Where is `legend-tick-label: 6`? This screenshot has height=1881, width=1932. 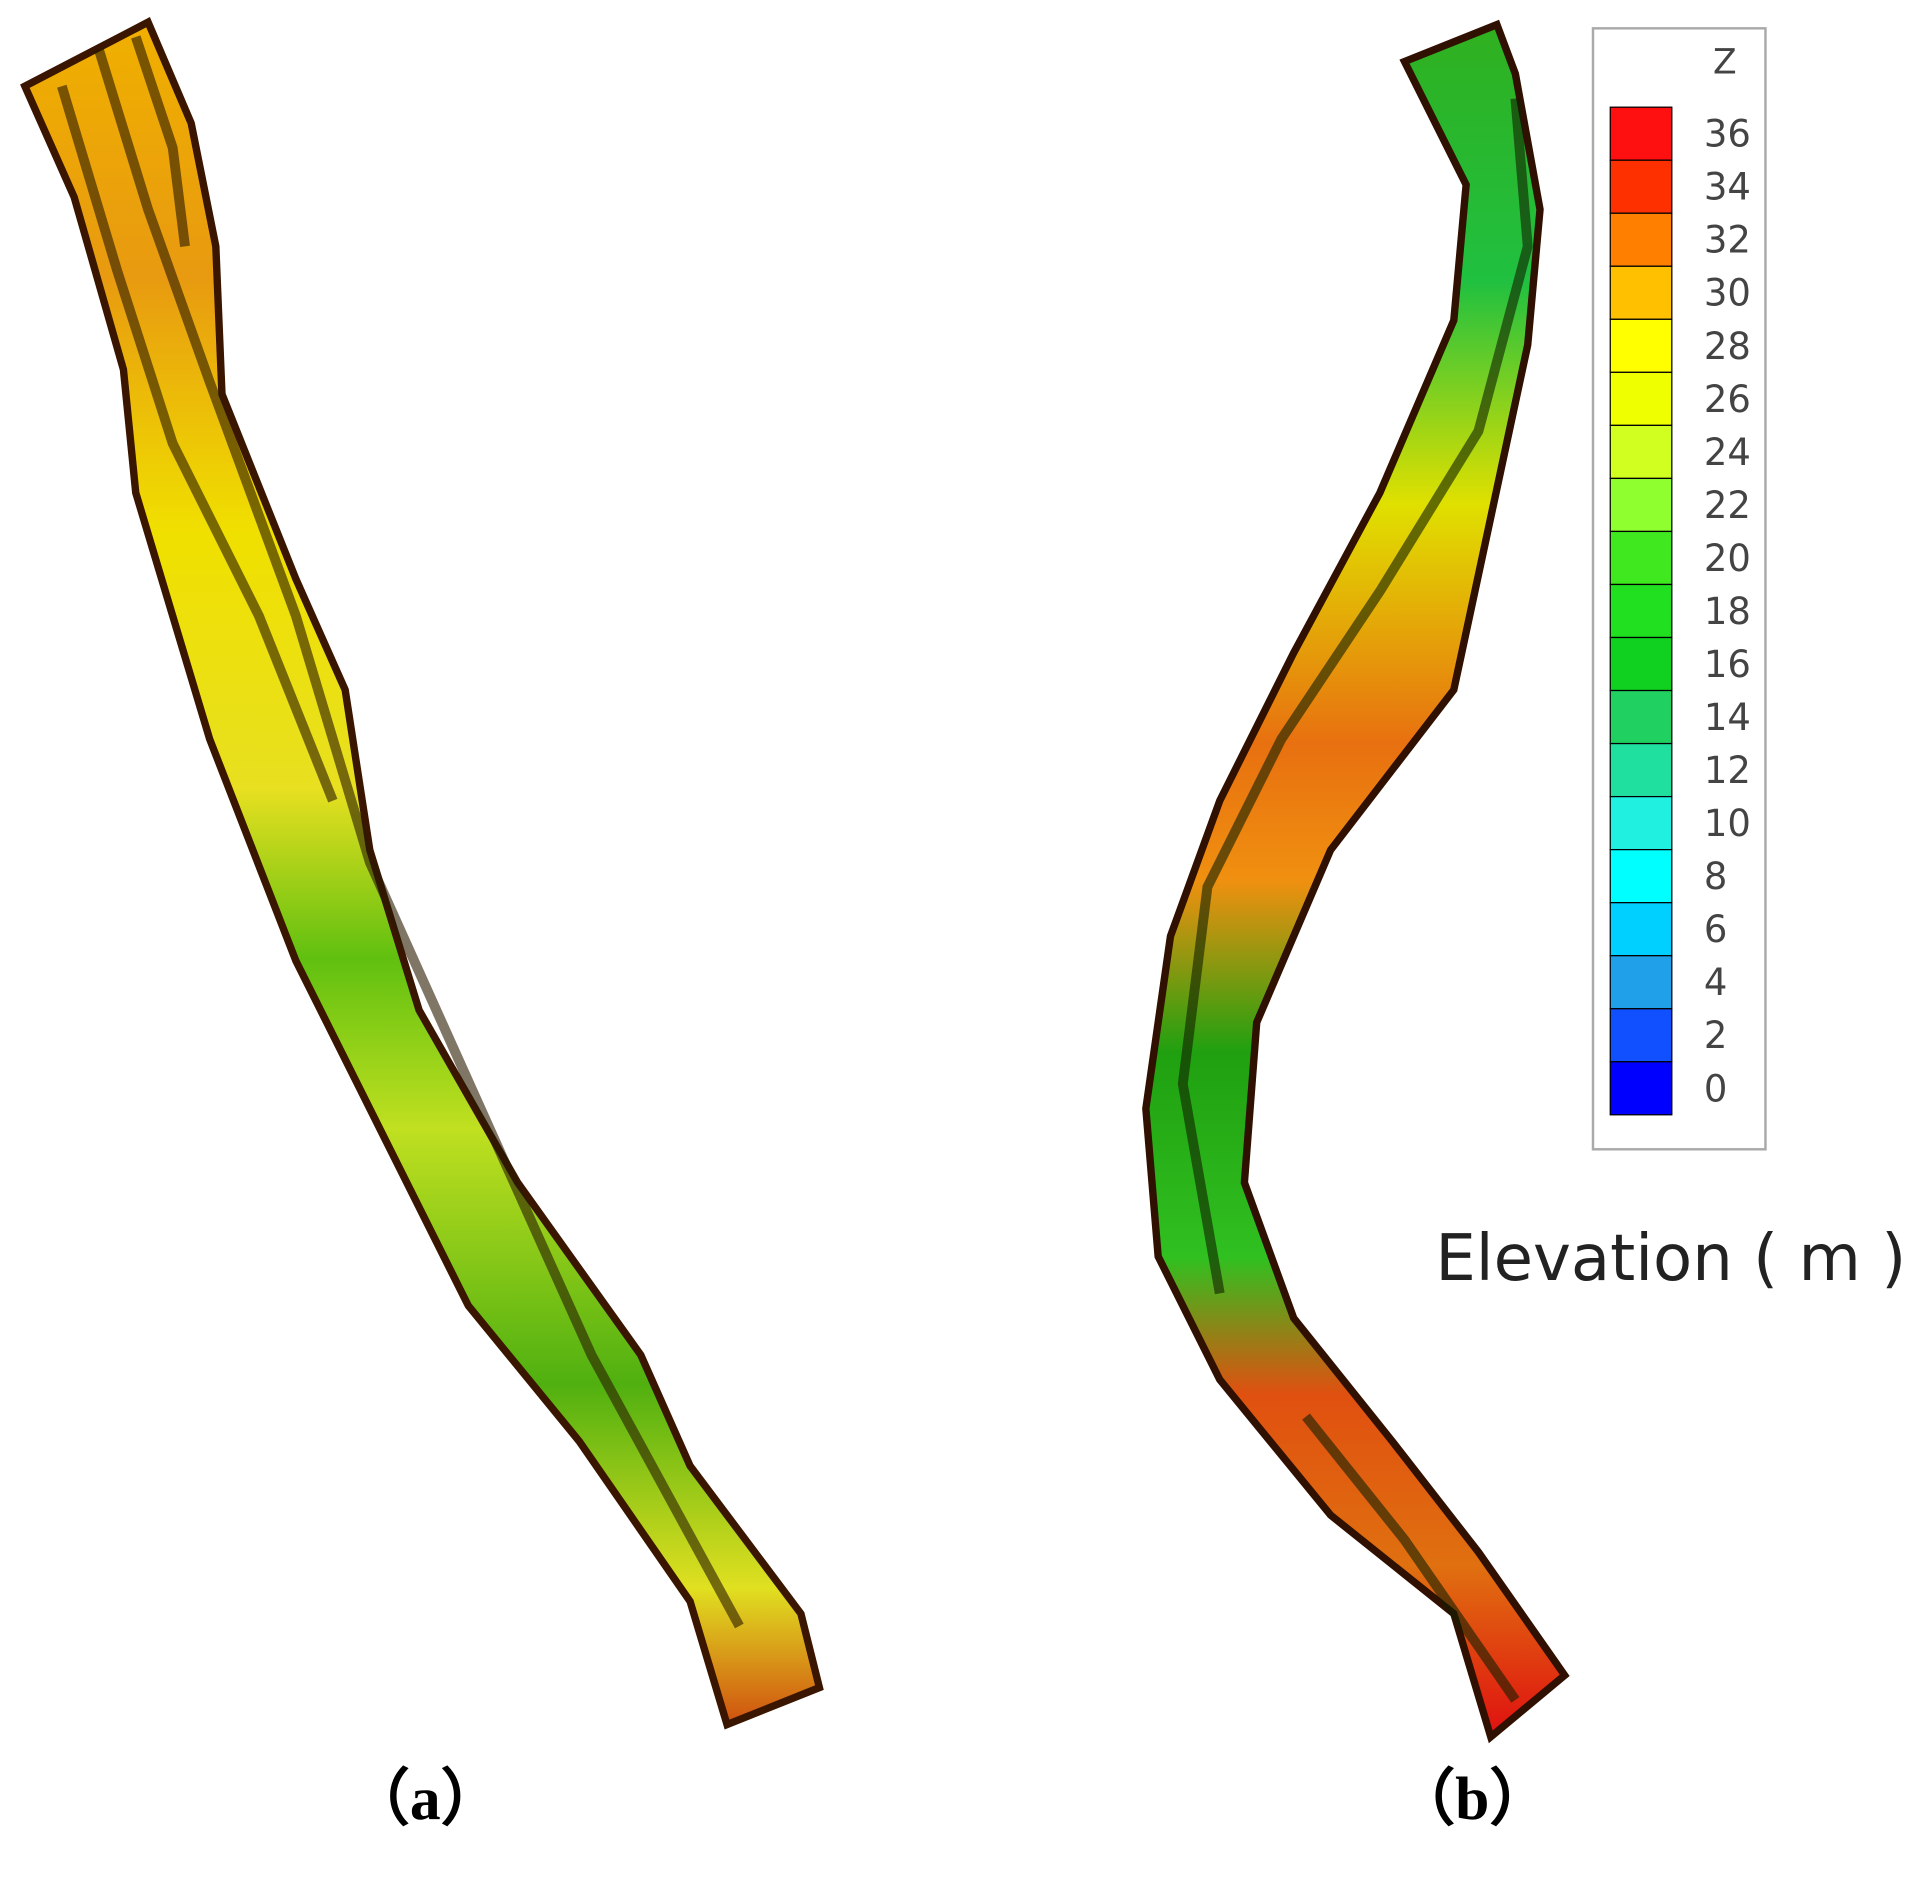
legend-tick-label: 6 is located at coordinates (1716, 929).